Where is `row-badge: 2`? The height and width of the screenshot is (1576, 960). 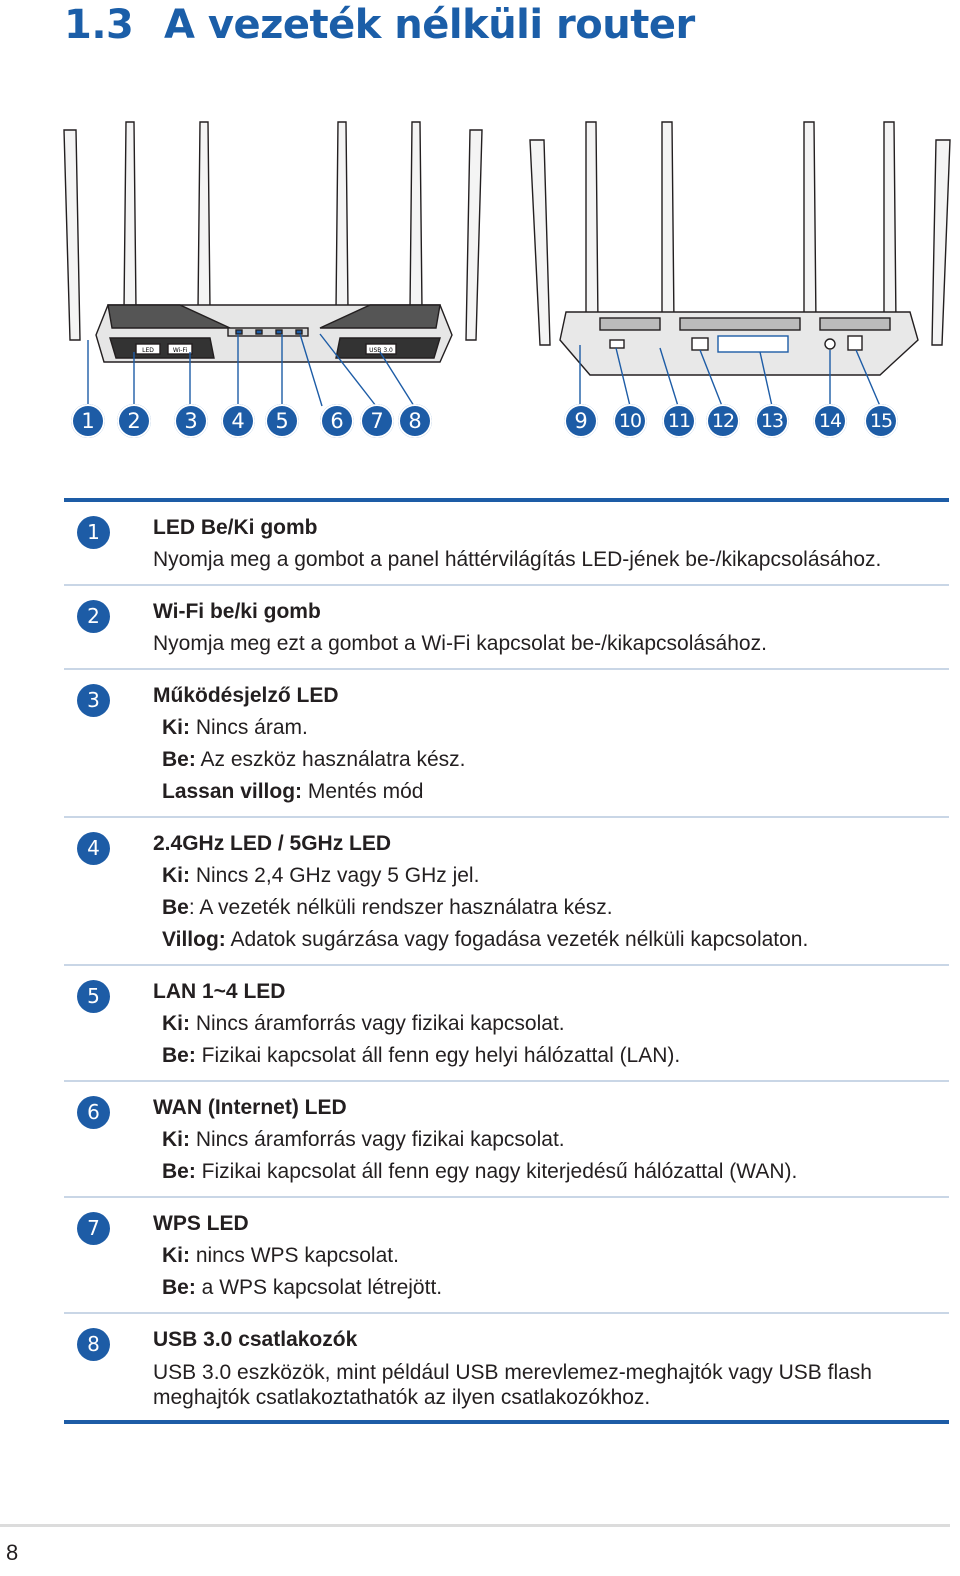
row-badge: 2 is located at coordinates (93, 616).